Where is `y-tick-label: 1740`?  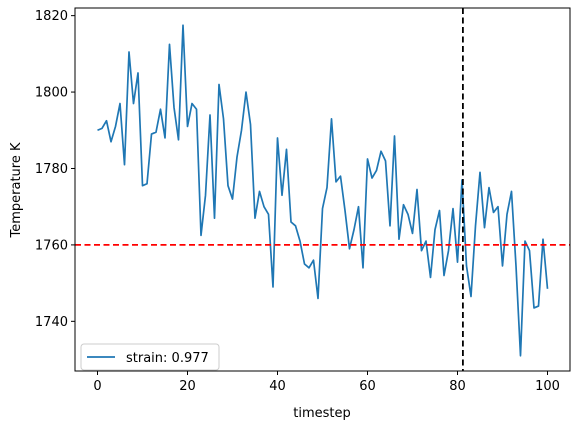 y-tick-label: 1740 is located at coordinates (51, 322).